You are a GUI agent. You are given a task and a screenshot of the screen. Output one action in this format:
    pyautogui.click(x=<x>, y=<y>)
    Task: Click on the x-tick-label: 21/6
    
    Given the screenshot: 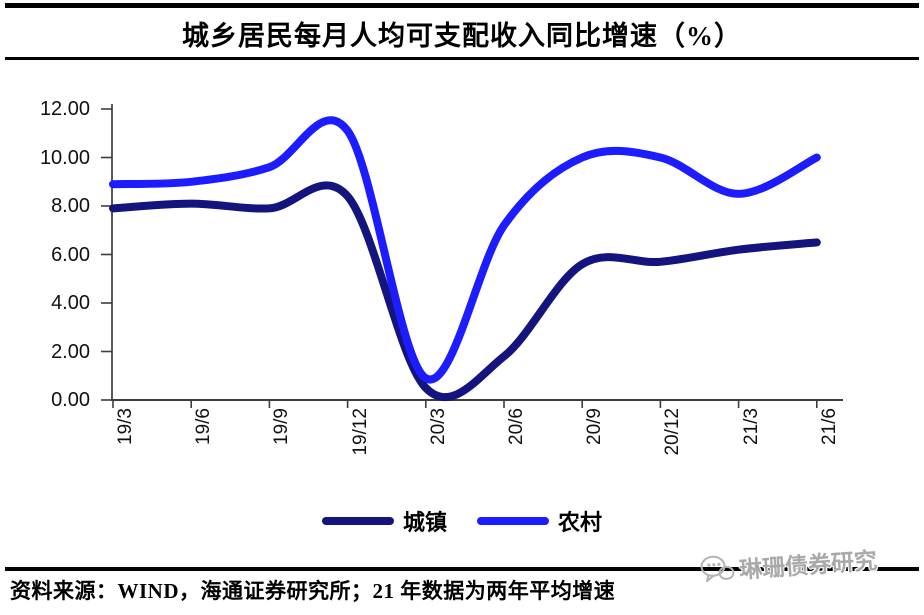 What is the action you would take?
    pyautogui.click(x=829, y=426)
    